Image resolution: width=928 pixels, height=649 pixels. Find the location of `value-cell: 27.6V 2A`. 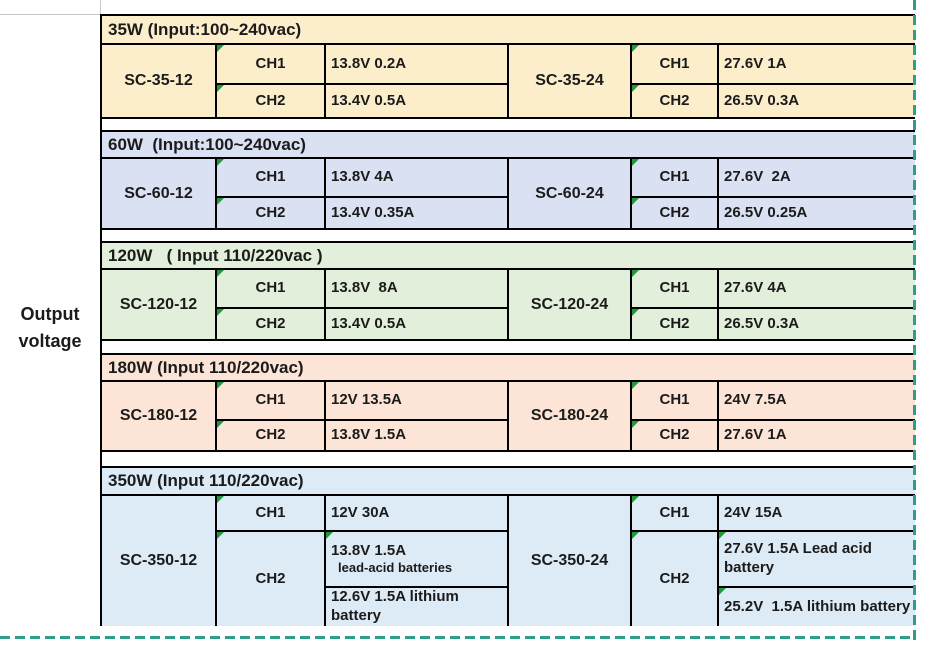

value-cell: 27.6V 2A is located at coordinates (816, 177).